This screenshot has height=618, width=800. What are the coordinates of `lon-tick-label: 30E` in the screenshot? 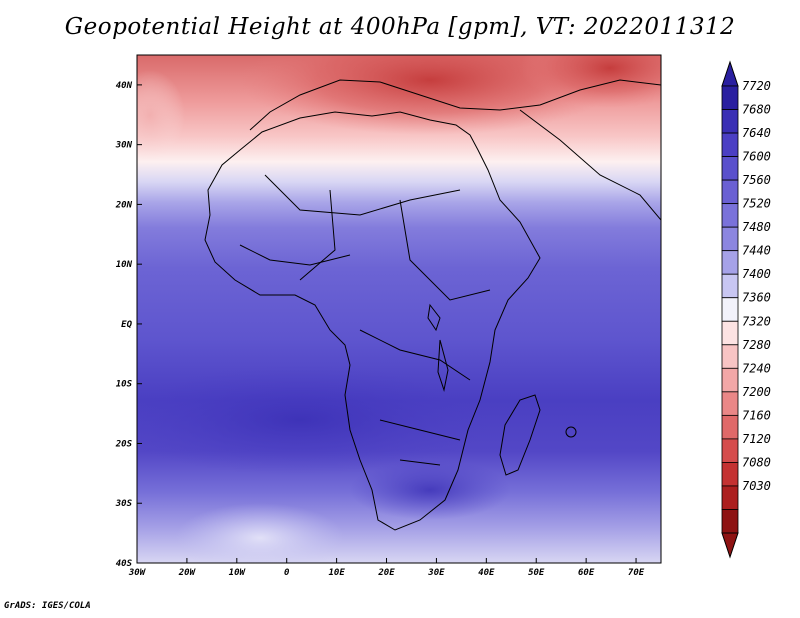 It's located at (436, 573).